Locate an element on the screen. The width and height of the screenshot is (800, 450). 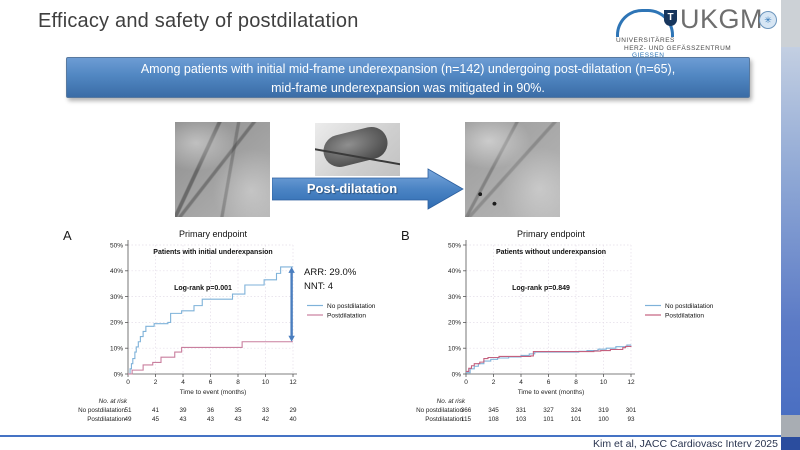
risk-value: 35 is located at coordinates (238, 410).